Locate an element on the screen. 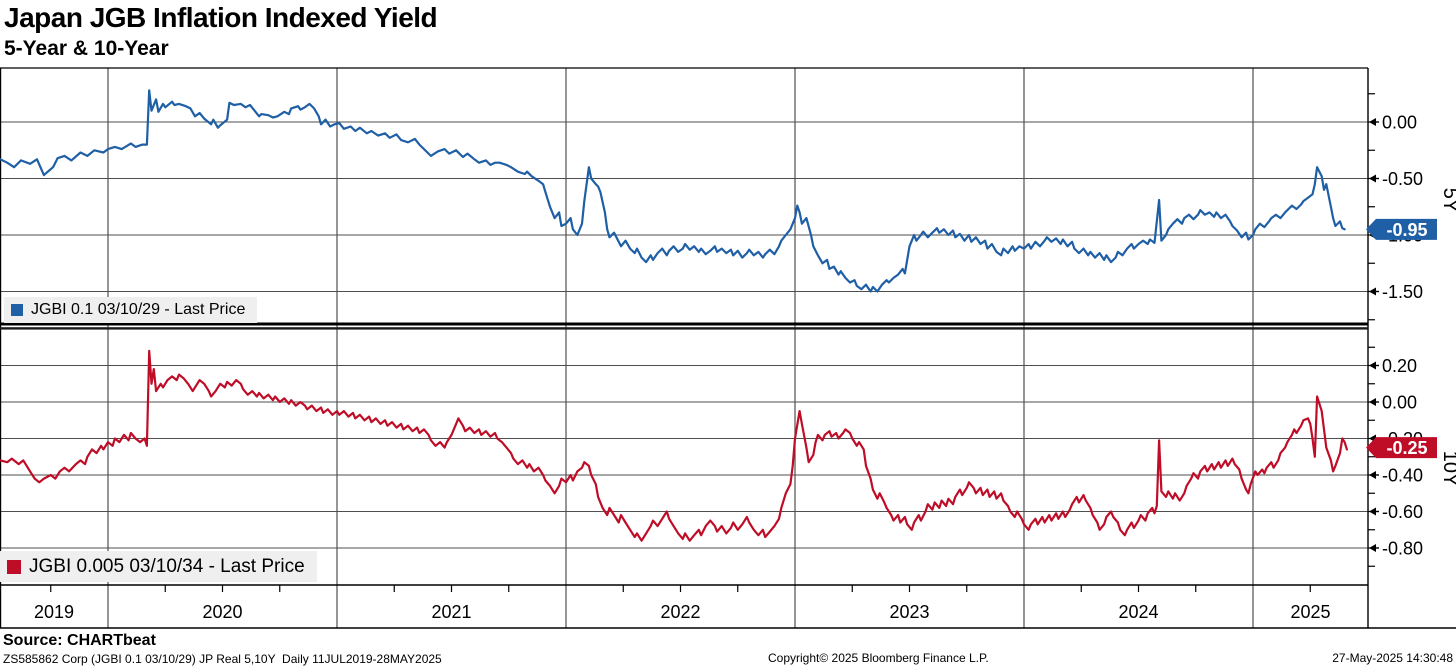 The image size is (1456, 668). legend-10y-swatch is located at coordinates (14, 566).